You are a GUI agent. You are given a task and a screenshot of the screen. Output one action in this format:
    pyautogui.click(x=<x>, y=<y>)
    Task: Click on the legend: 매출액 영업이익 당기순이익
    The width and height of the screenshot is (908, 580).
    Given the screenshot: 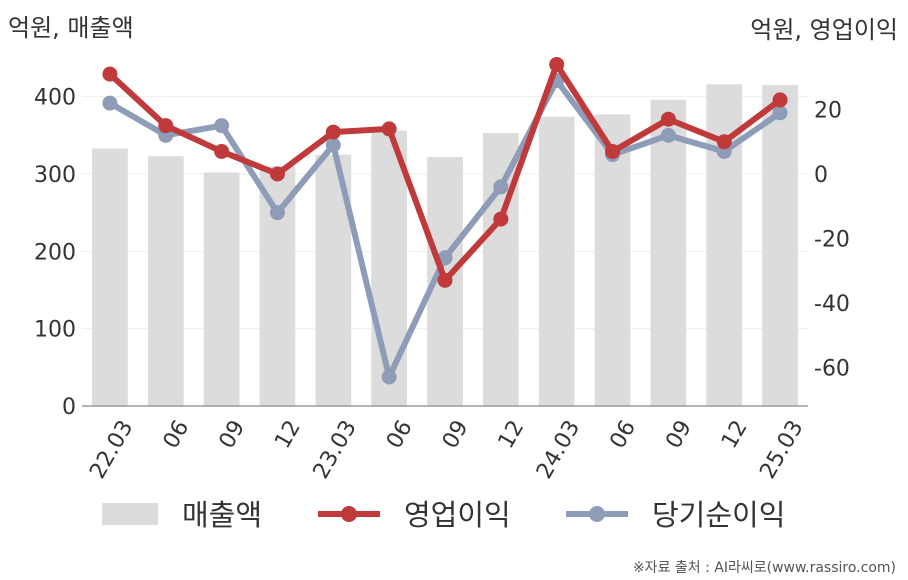 What is the action you would take?
    pyautogui.click(x=443, y=515)
    